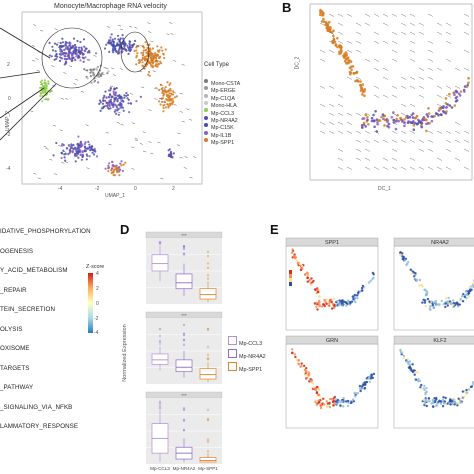 The height and width of the screenshot is (474, 474). I want to click on pathway-label: IDATIVE_PHOSPHORYLATION, so click(45, 231).